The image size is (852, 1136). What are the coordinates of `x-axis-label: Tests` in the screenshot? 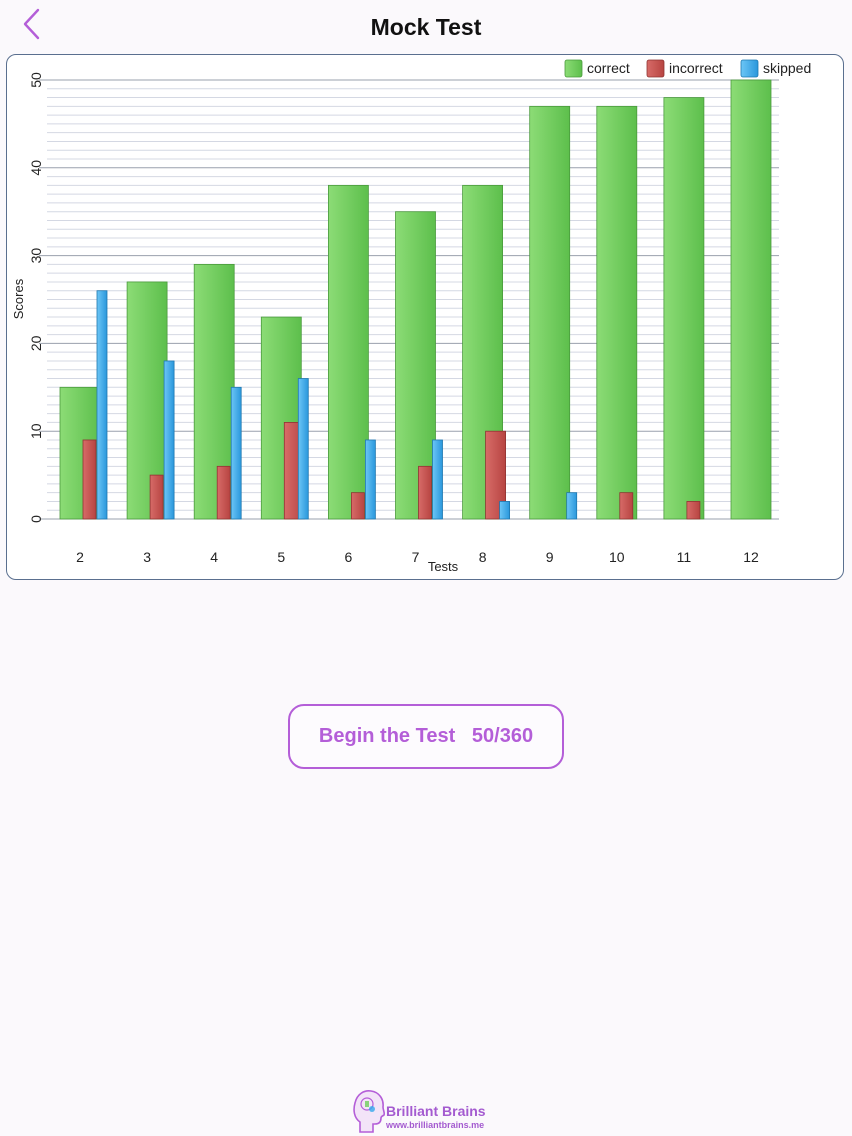 It's located at (443, 566).